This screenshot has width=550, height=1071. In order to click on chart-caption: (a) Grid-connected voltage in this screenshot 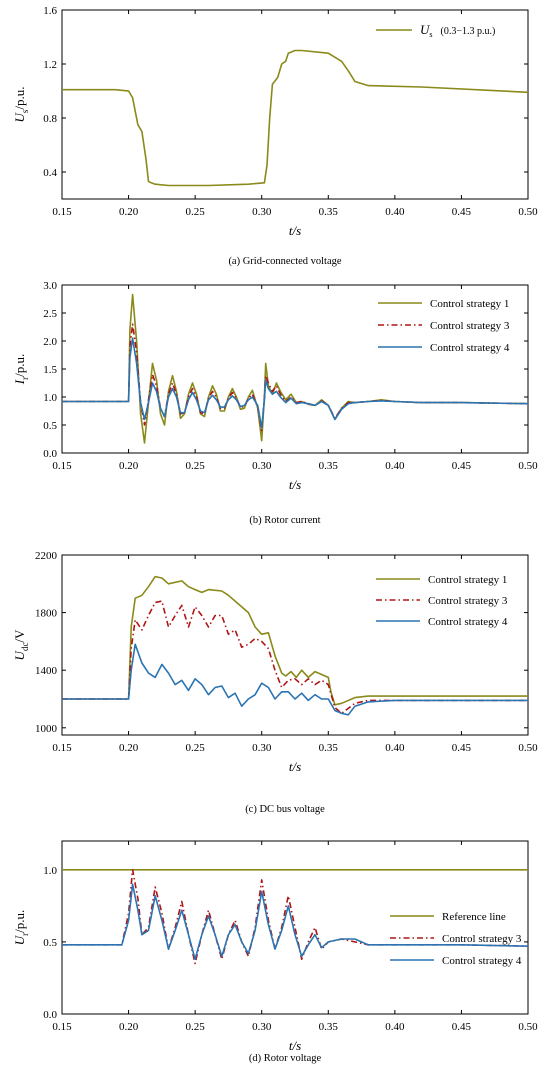, I will do `click(284, 261)`.